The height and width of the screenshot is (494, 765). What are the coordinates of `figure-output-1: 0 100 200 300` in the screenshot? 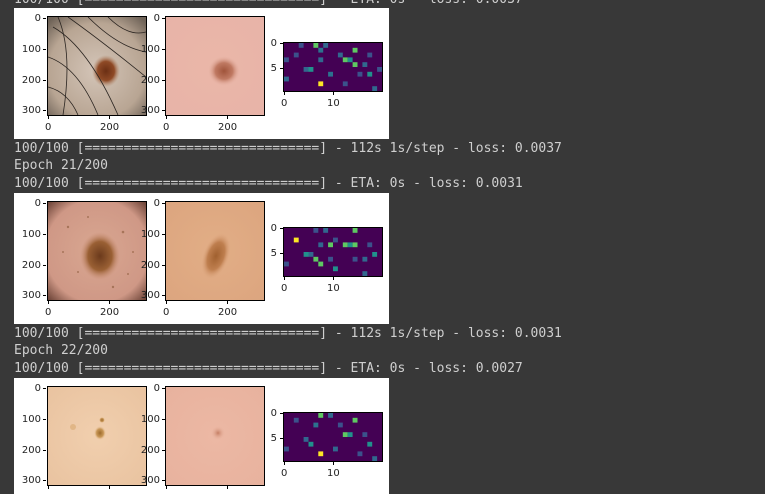 It's located at (201, 73).